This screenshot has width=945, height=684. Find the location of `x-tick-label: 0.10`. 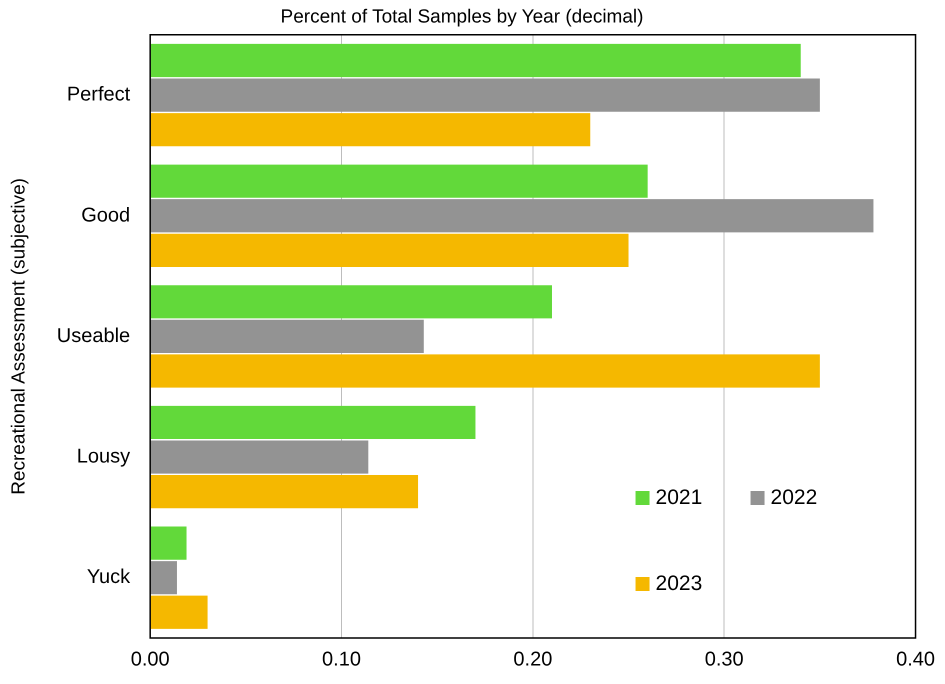

x-tick-label: 0.10 is located at coordinates (341, 659).